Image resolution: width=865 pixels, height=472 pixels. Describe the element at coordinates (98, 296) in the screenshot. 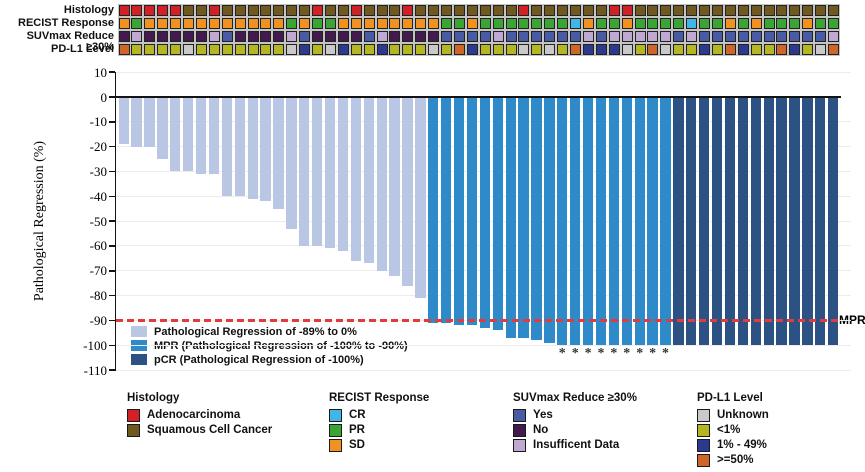

I see `tick-label: -80` at that location.